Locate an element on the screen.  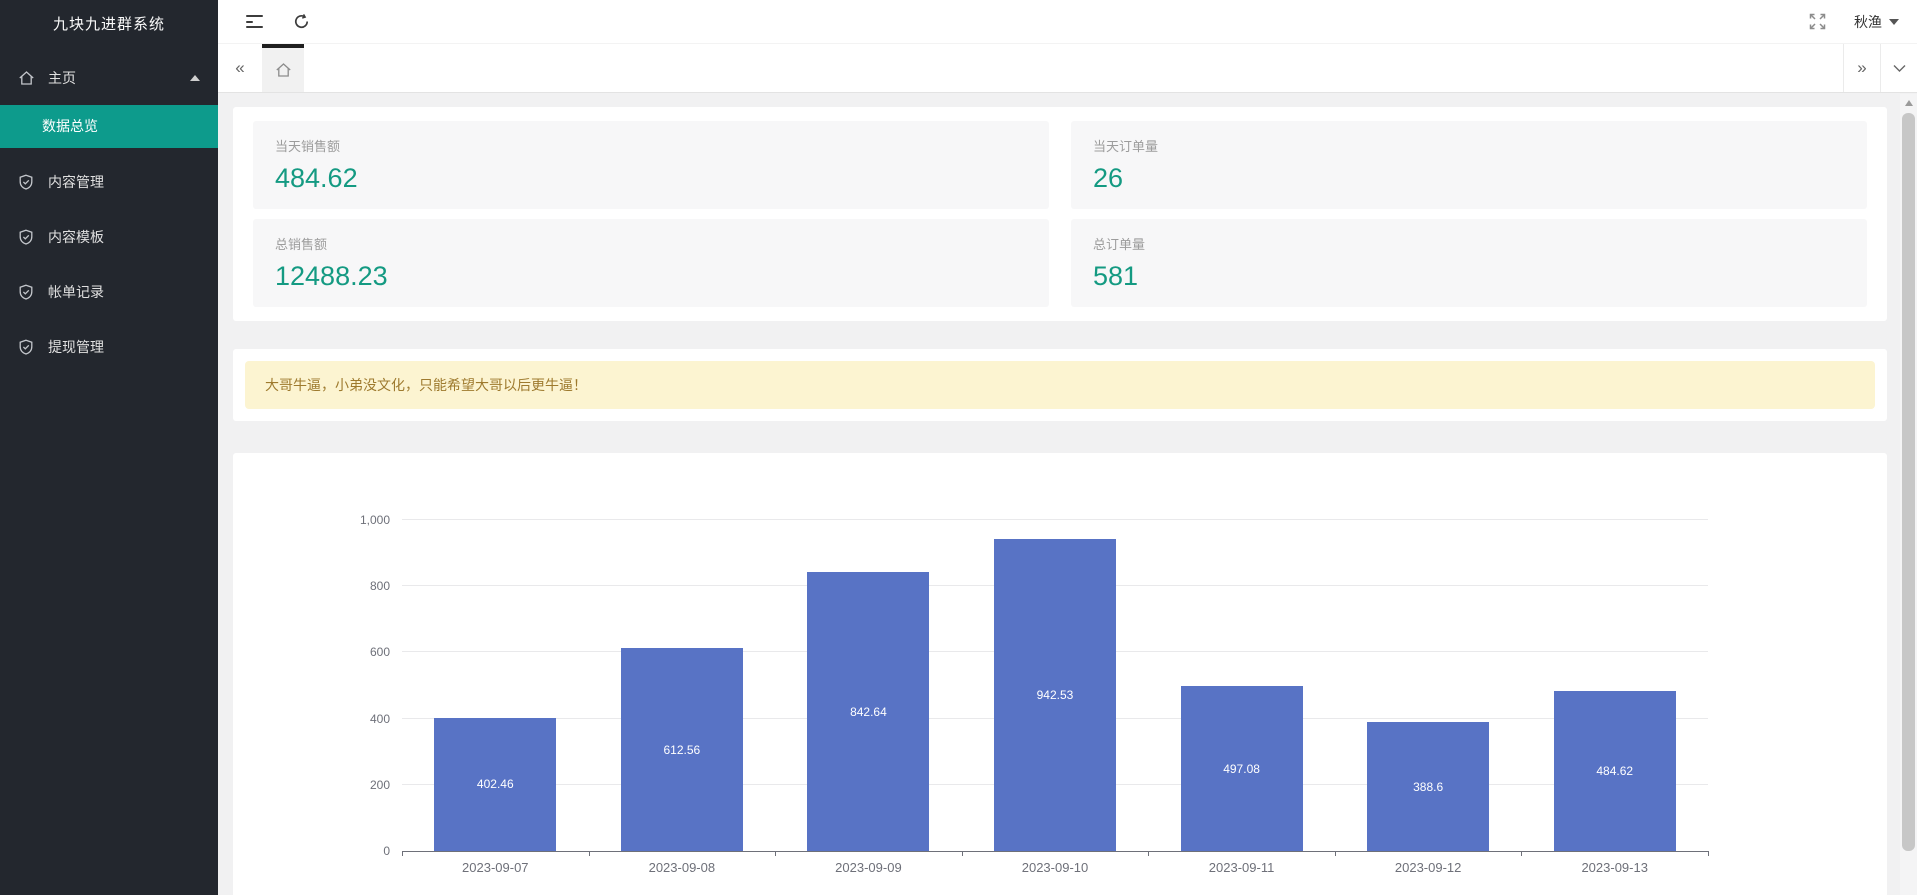
bar-slot: 497.08 is located at coordinates (1241, 686).